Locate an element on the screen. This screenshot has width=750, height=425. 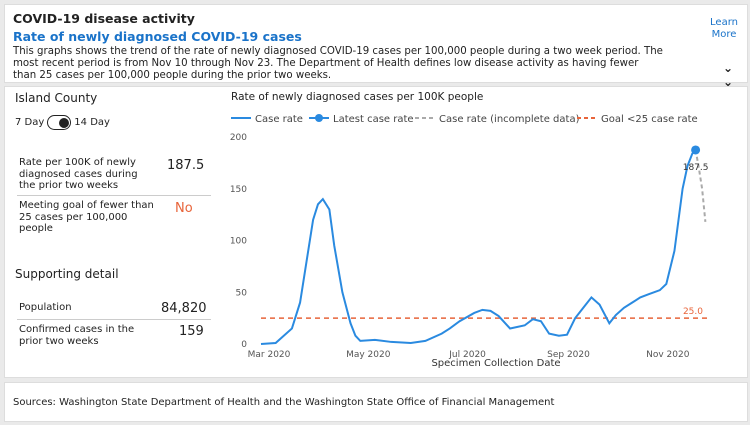
legend-incomplete: Case rate (incomplete data) is located at coordinates (509, 119).